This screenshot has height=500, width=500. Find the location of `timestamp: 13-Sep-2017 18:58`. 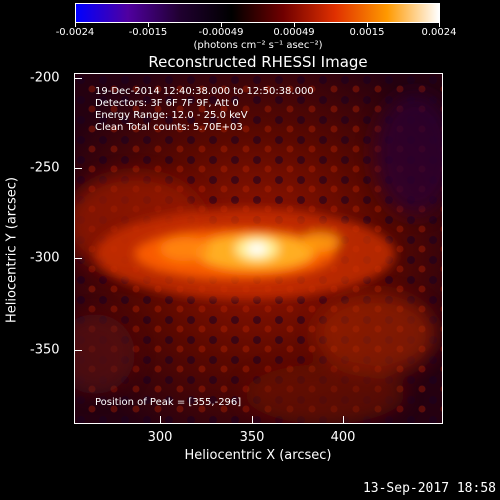

timestamp: 13-Sep-2017 18:58 is located at coordinates (429, 488).